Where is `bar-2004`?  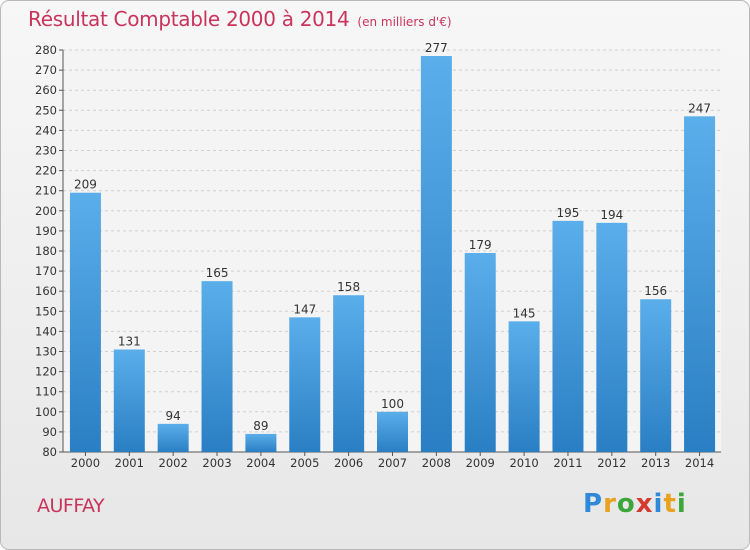
bar-2004 is located at coordinates (261, 442).